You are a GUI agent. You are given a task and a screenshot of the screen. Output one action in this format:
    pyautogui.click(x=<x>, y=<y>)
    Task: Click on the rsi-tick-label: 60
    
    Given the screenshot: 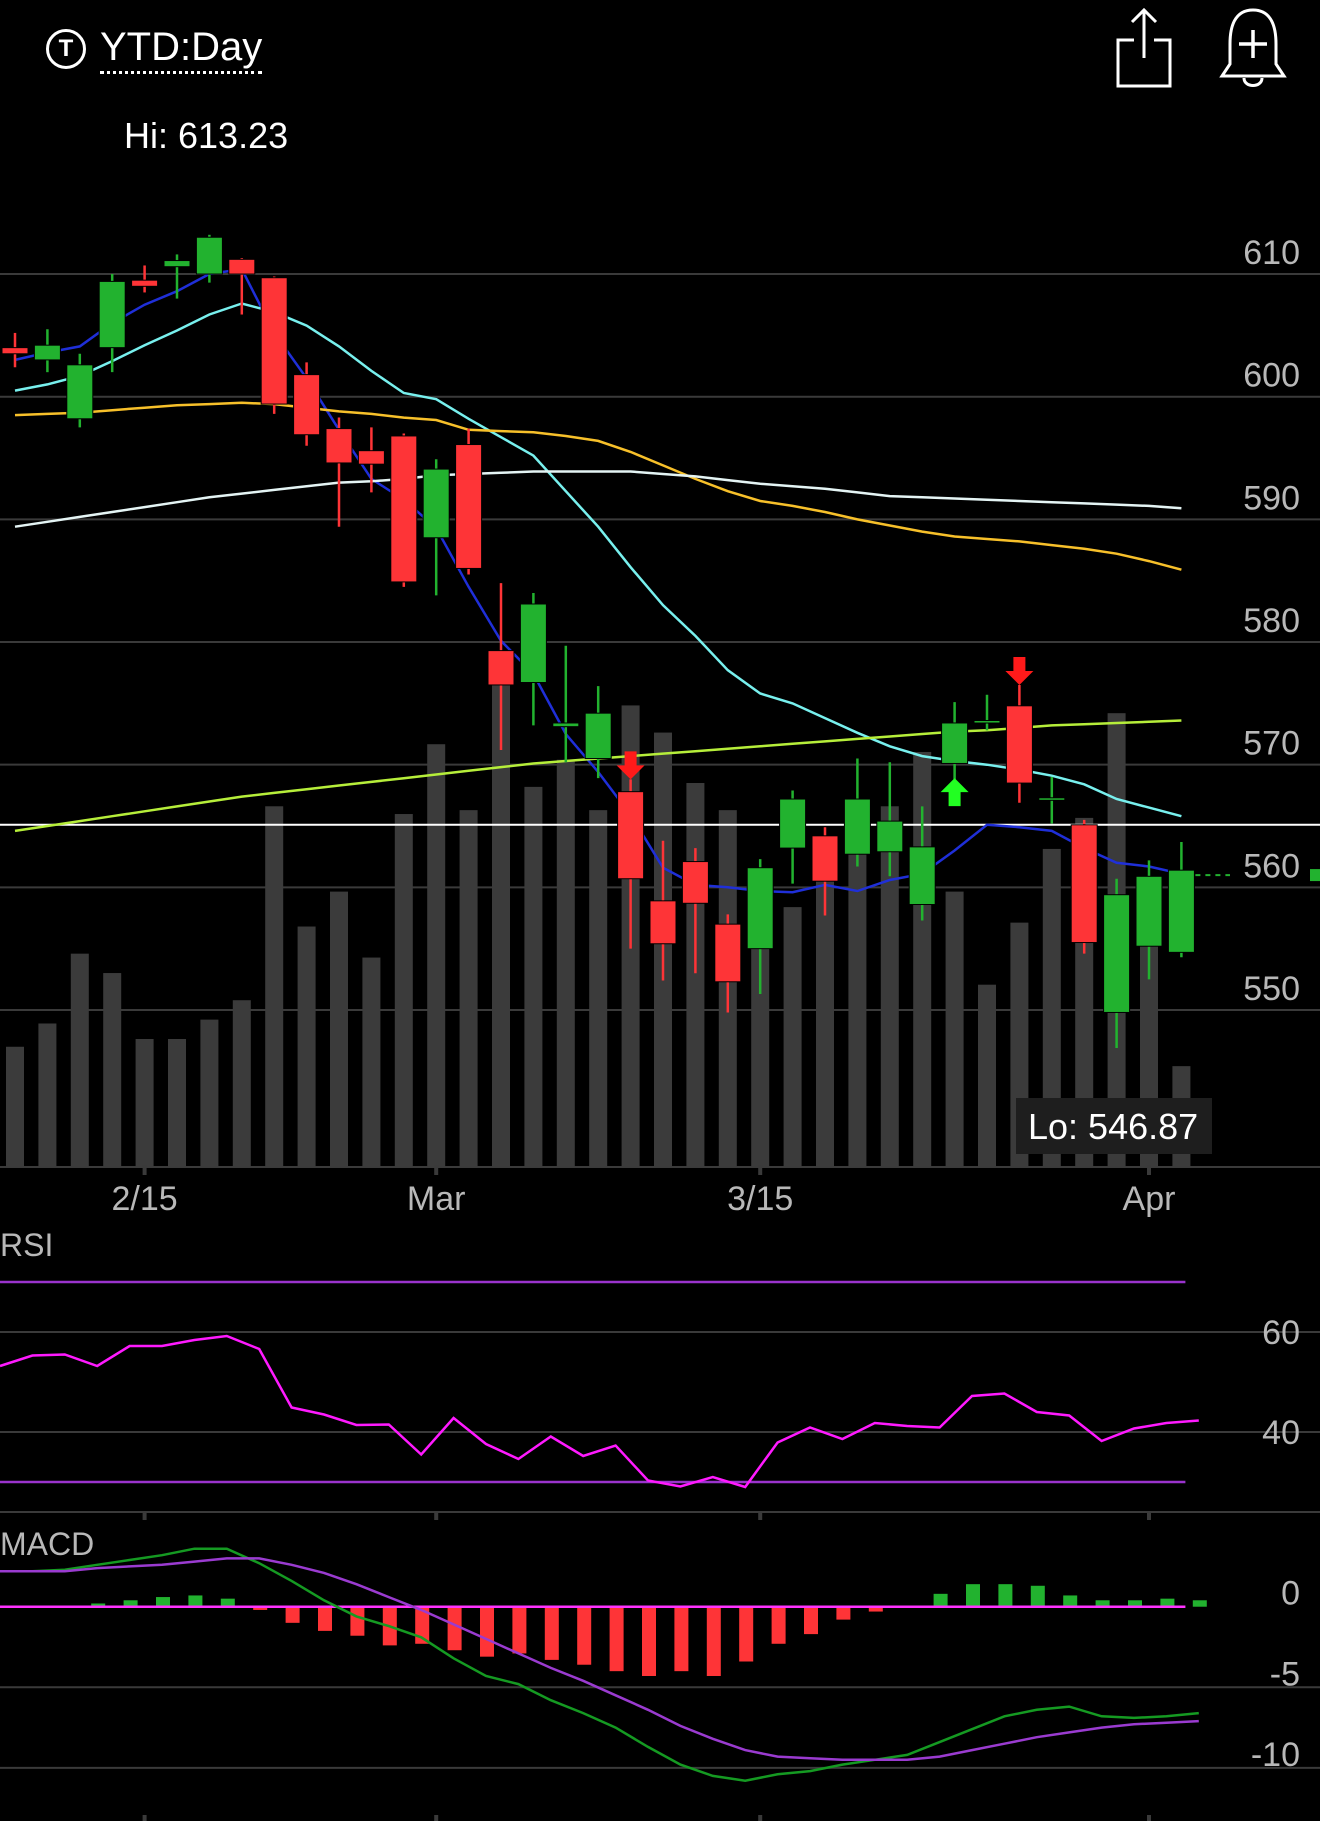 What is the action you would take?
    pyautogui.click(x=1281, y=1333)
    